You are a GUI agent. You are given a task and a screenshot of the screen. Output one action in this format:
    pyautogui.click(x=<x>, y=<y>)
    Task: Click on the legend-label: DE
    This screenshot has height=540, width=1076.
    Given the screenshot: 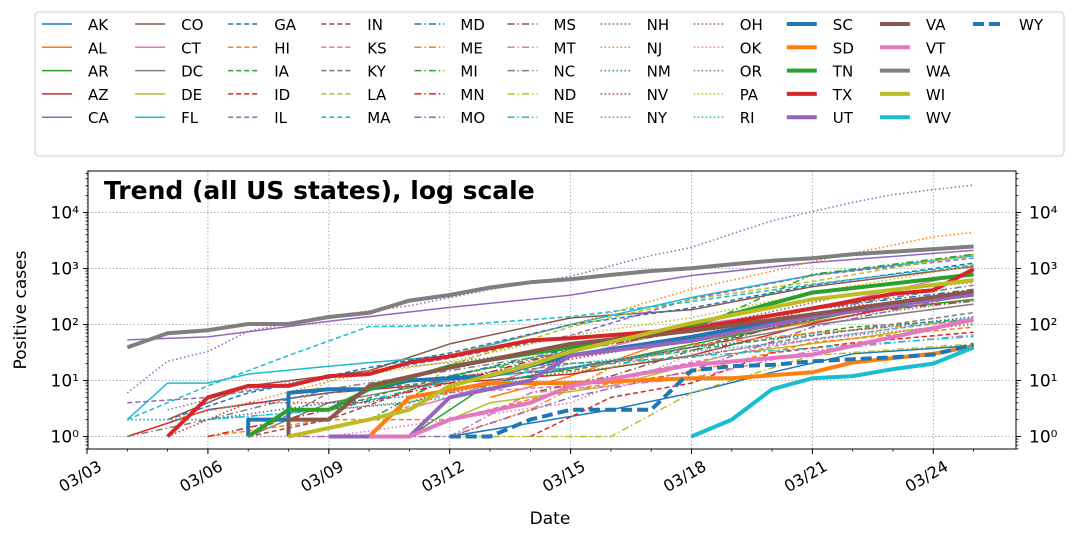 What is the action you would take?
    pyautogui.click(x=191, y=95)
    